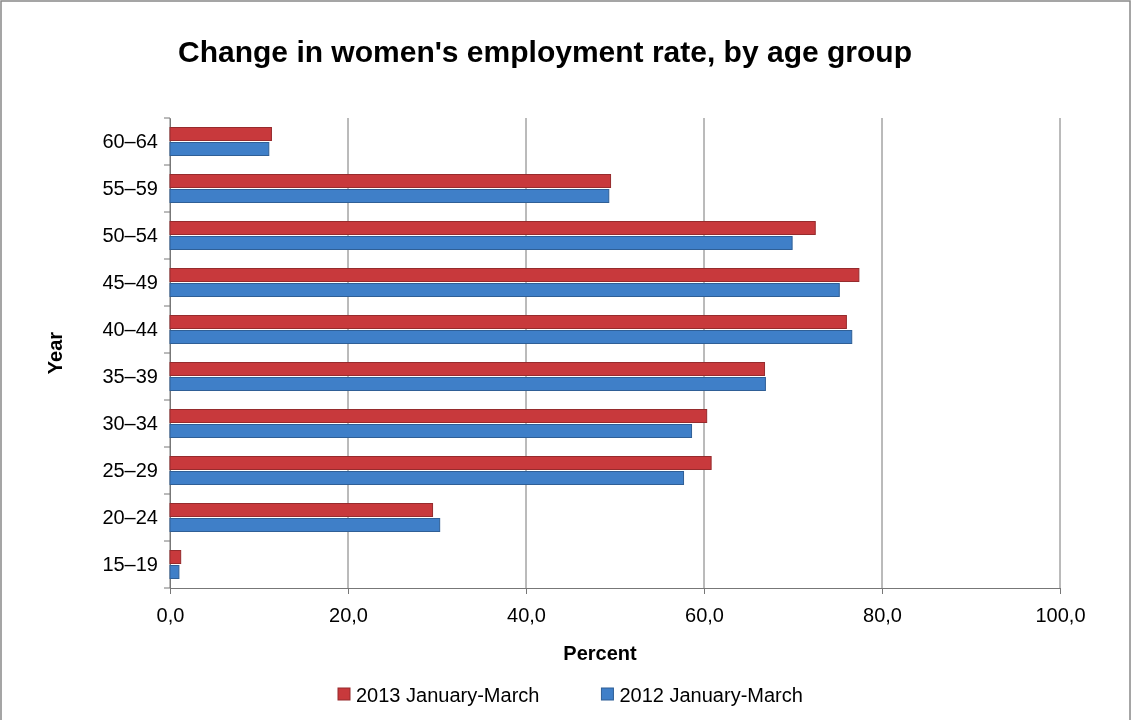  Describe the element at coordinates (130, 422) in the screenshot. I see `y-tick-label: 30–34` at that location.